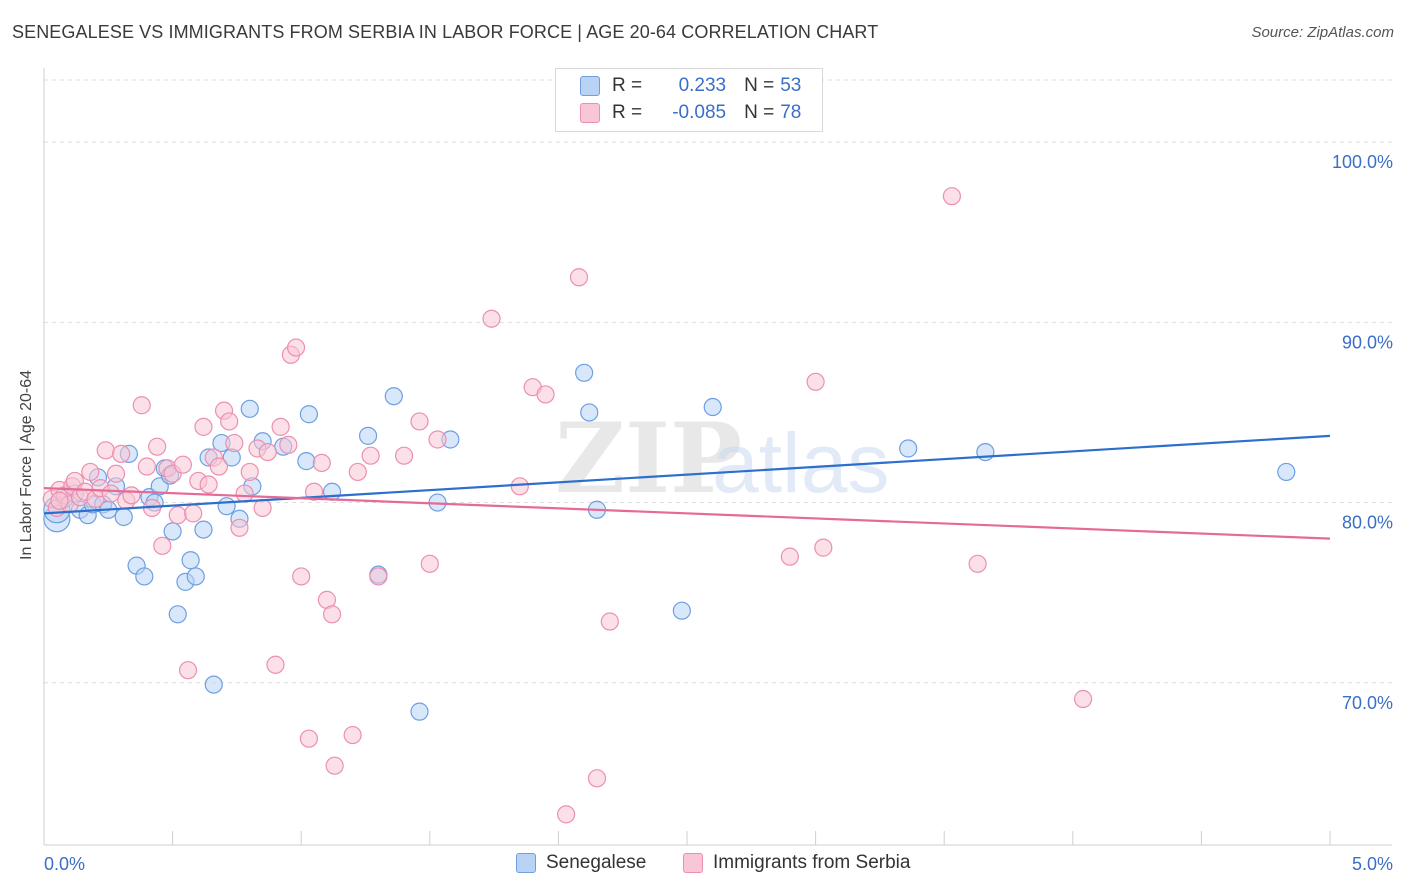 The image size is (1406, 892). I want to click on legend-n-value: 53, so click(791, 85).